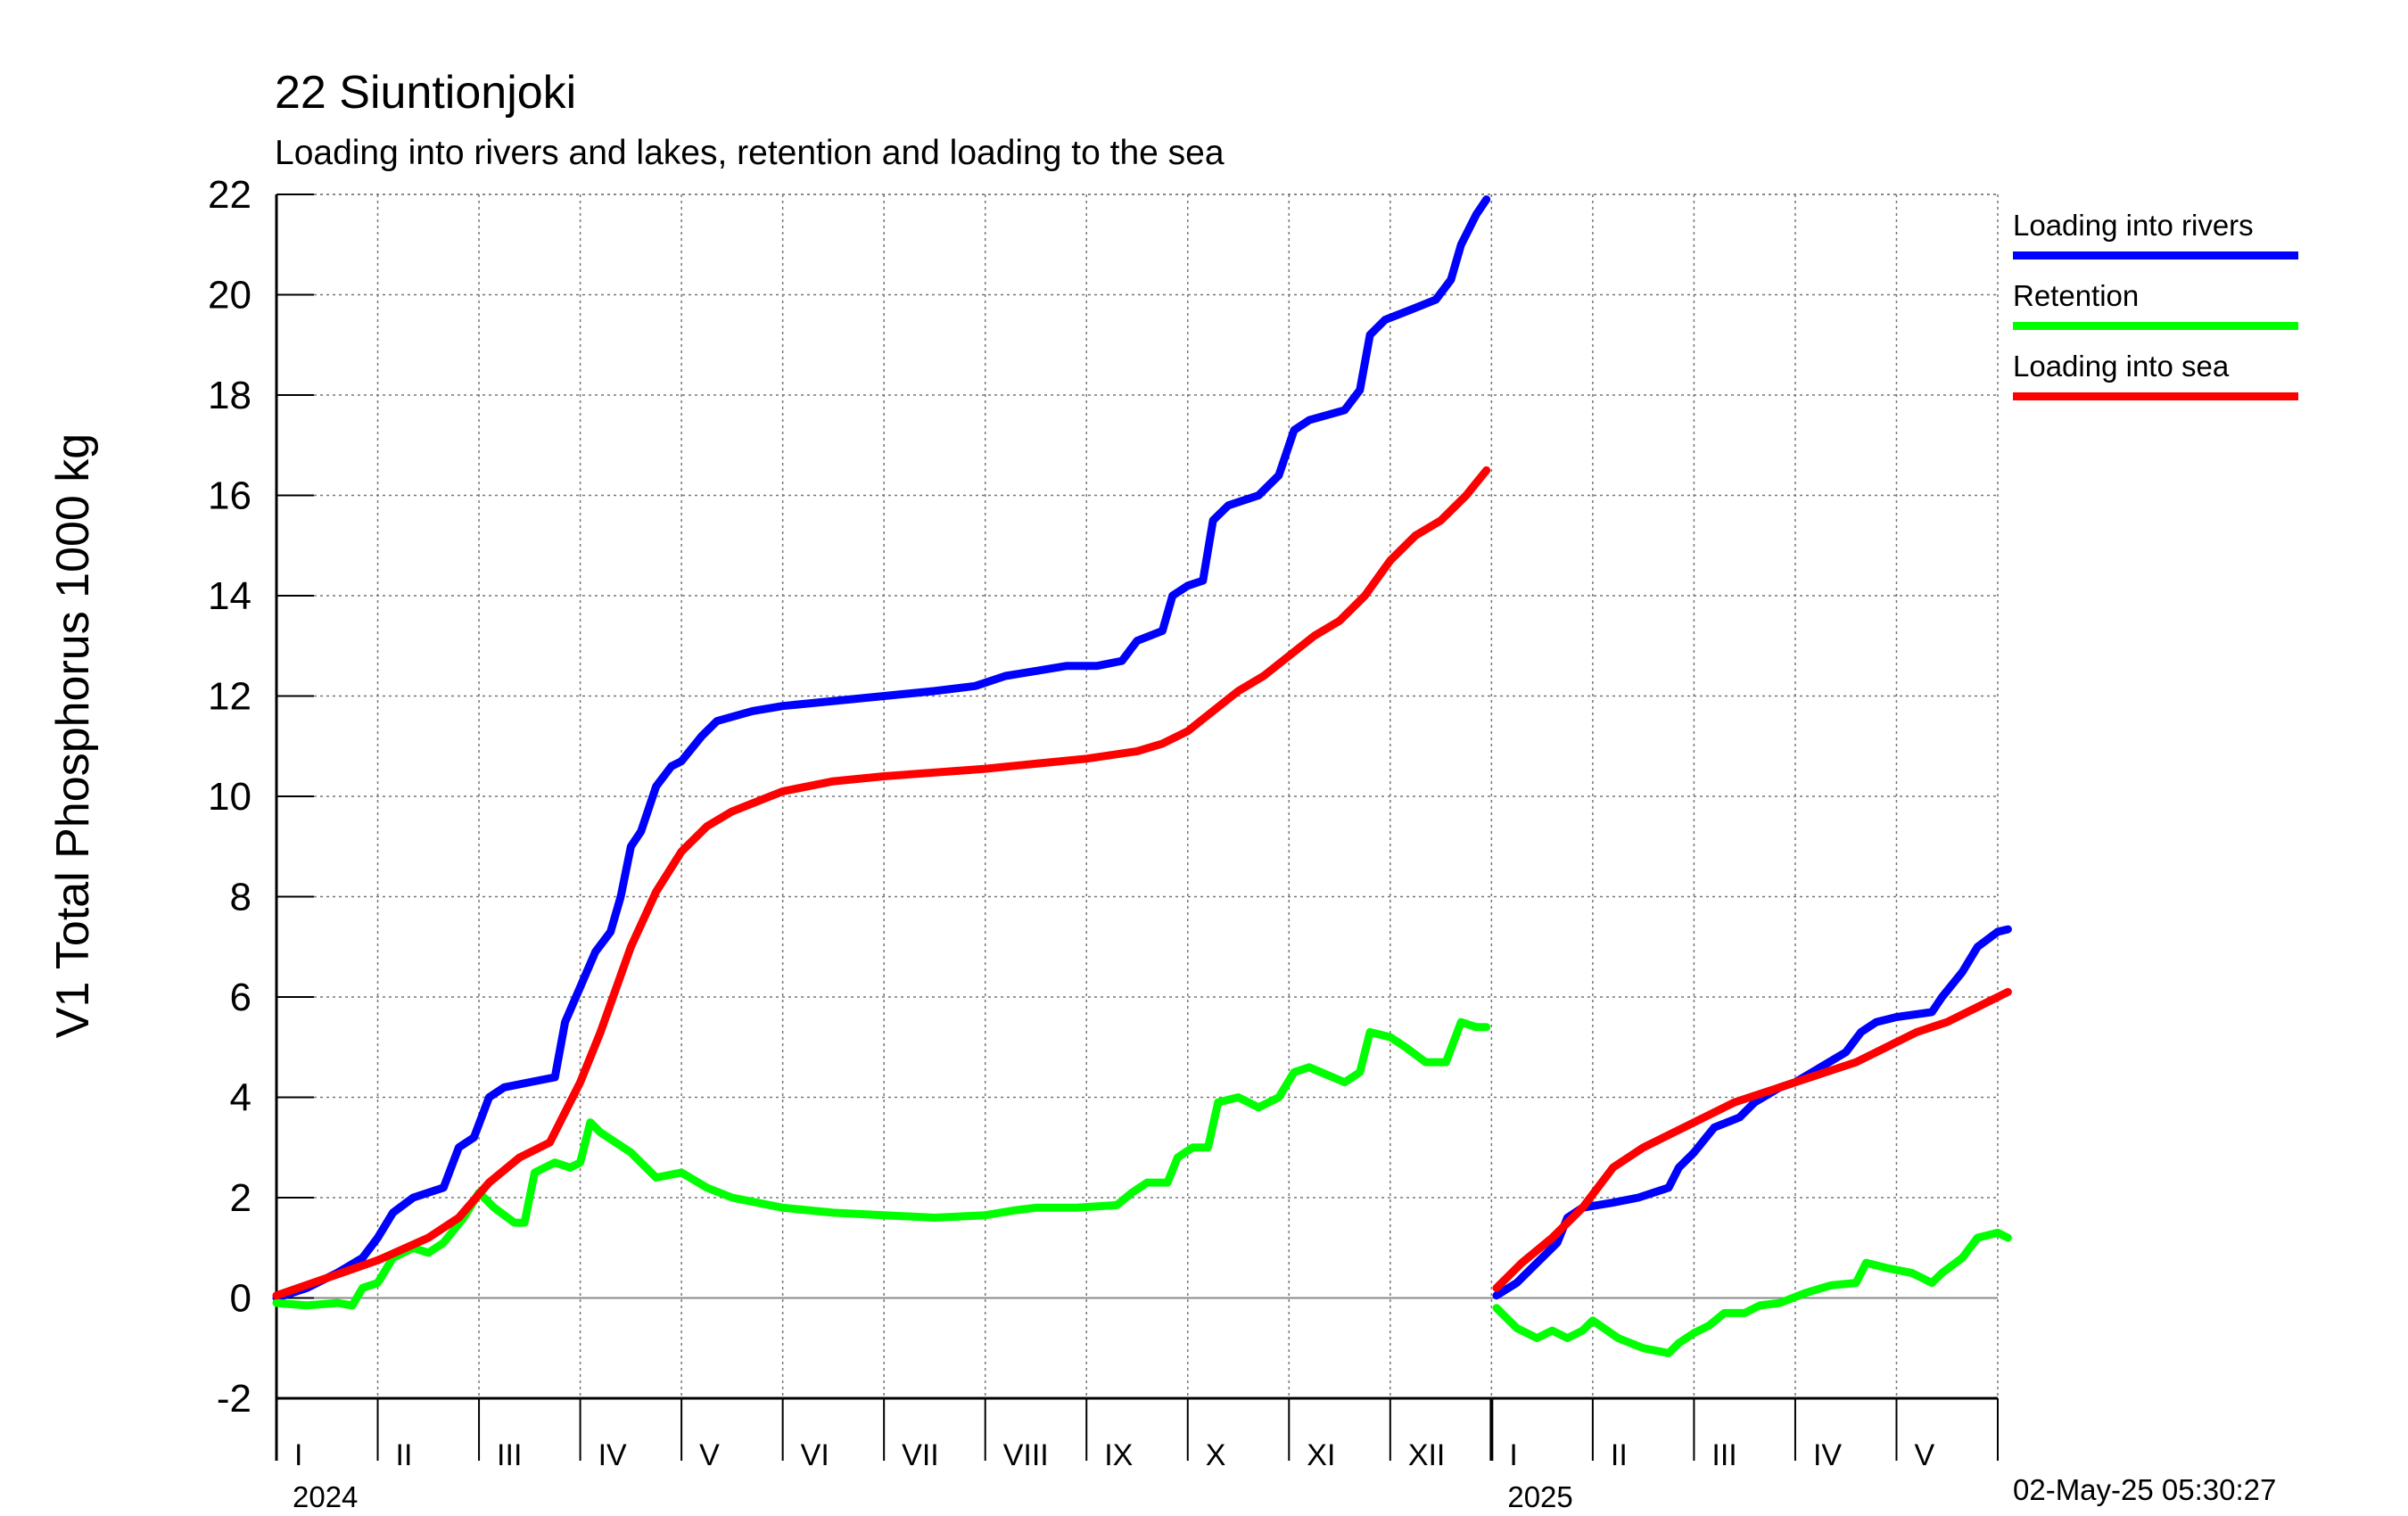  Describe the element at coordinates (230, 395) in the screenshot. I see `y-tick-label: 18` at that location.